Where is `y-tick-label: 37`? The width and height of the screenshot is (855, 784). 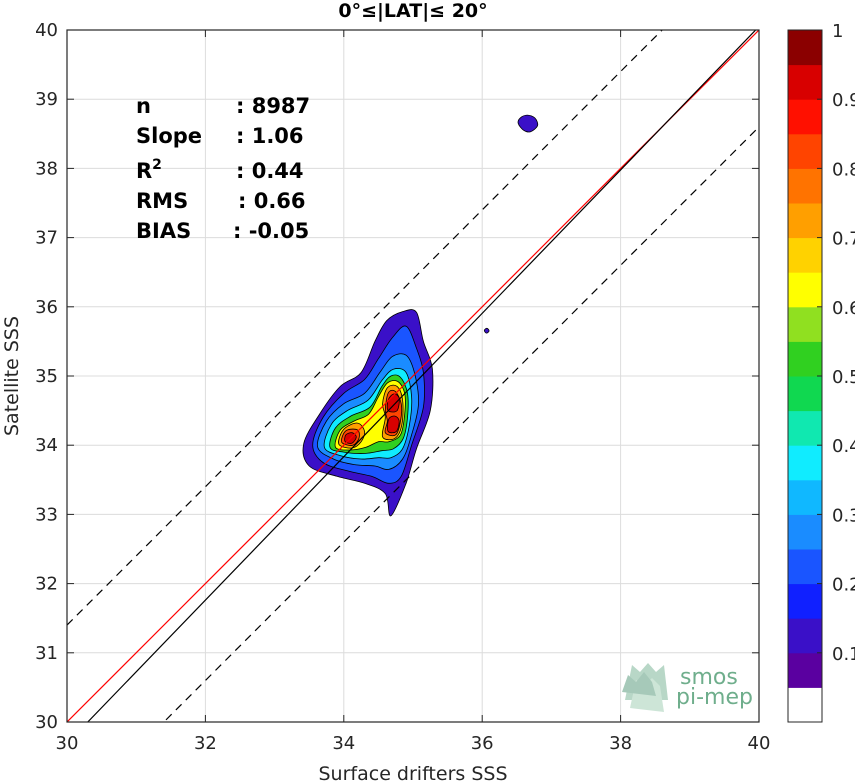
y-tick-label: 37 is located at coordinates (46, 238).